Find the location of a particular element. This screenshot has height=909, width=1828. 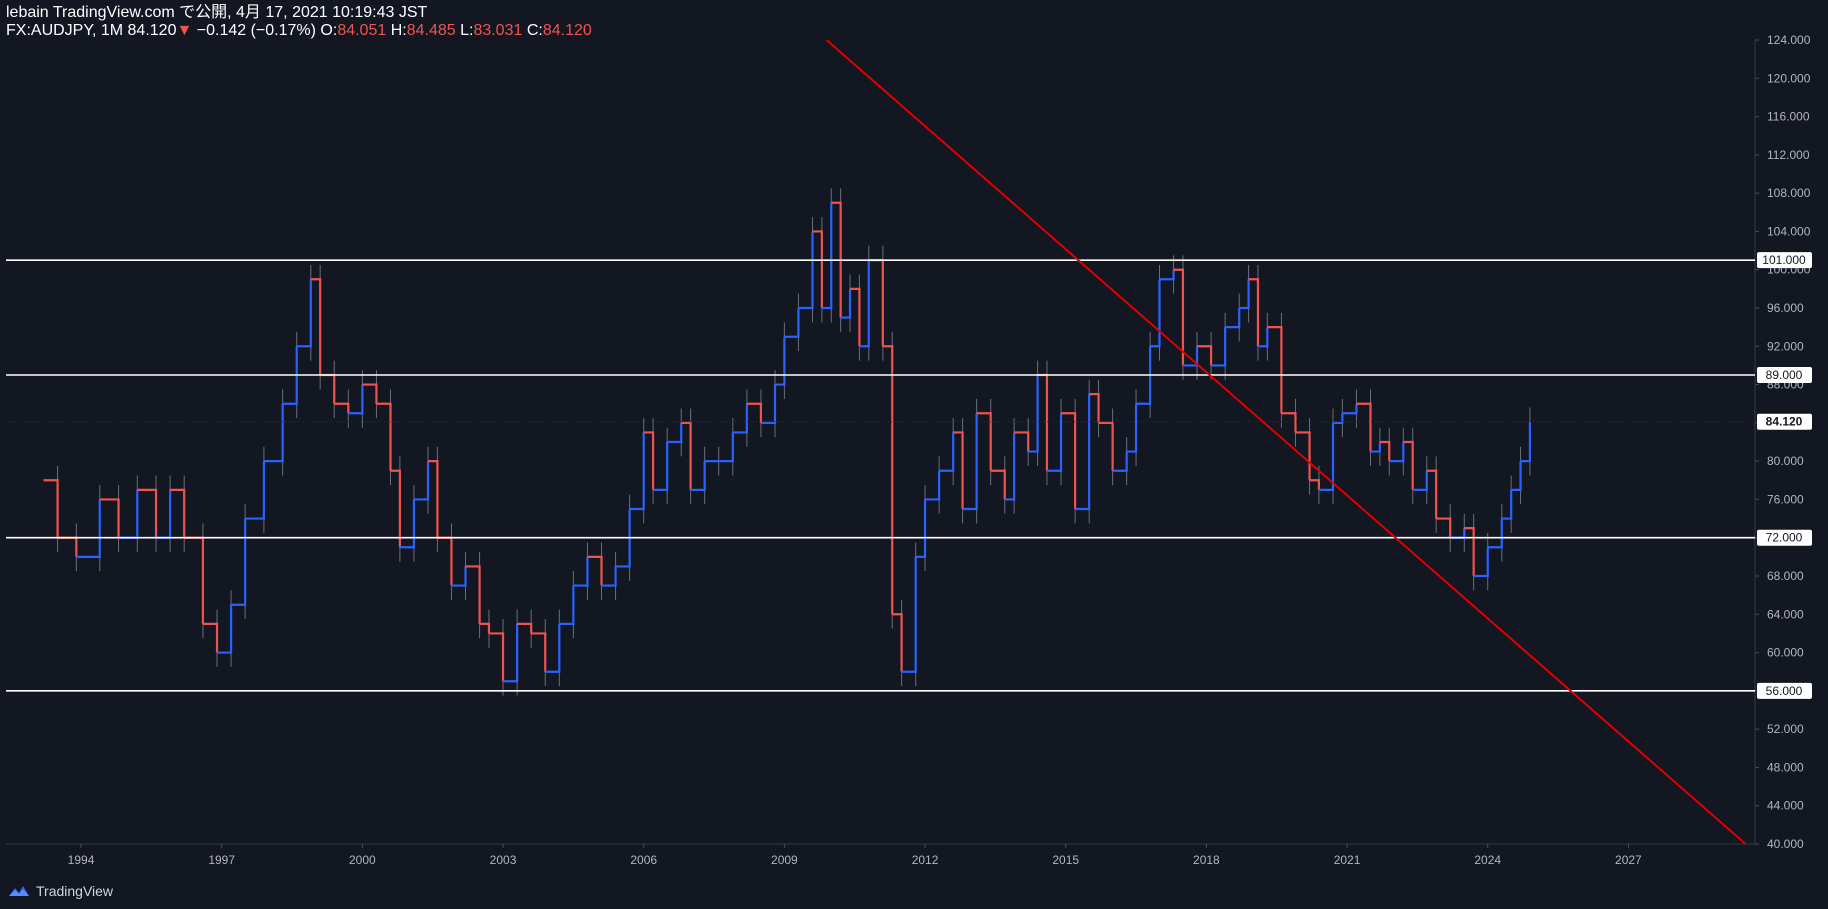

time-tick-label: 2003 is located at coordinates (503, 860).